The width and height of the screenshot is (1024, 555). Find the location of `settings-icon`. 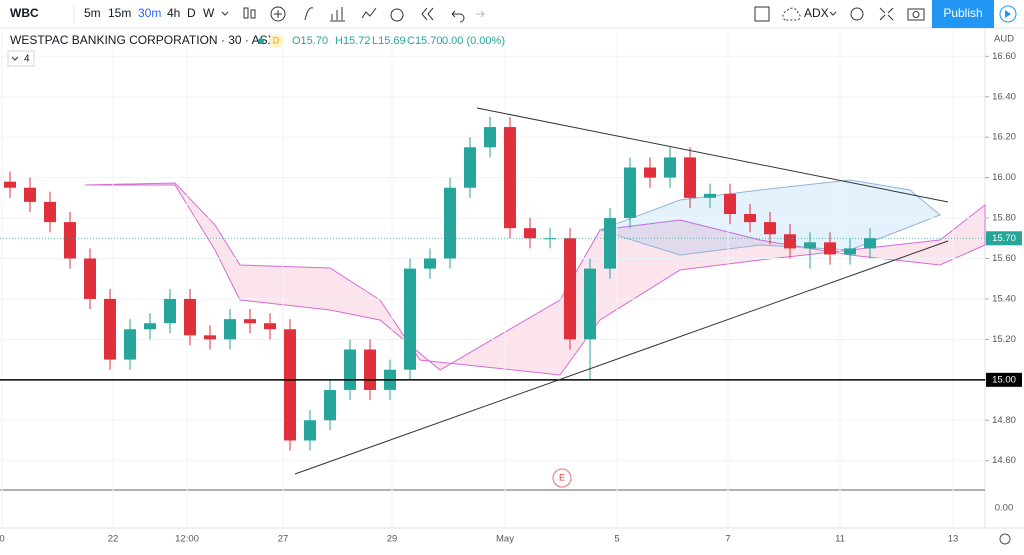

settings-icon is located at coordinates (857, 14).